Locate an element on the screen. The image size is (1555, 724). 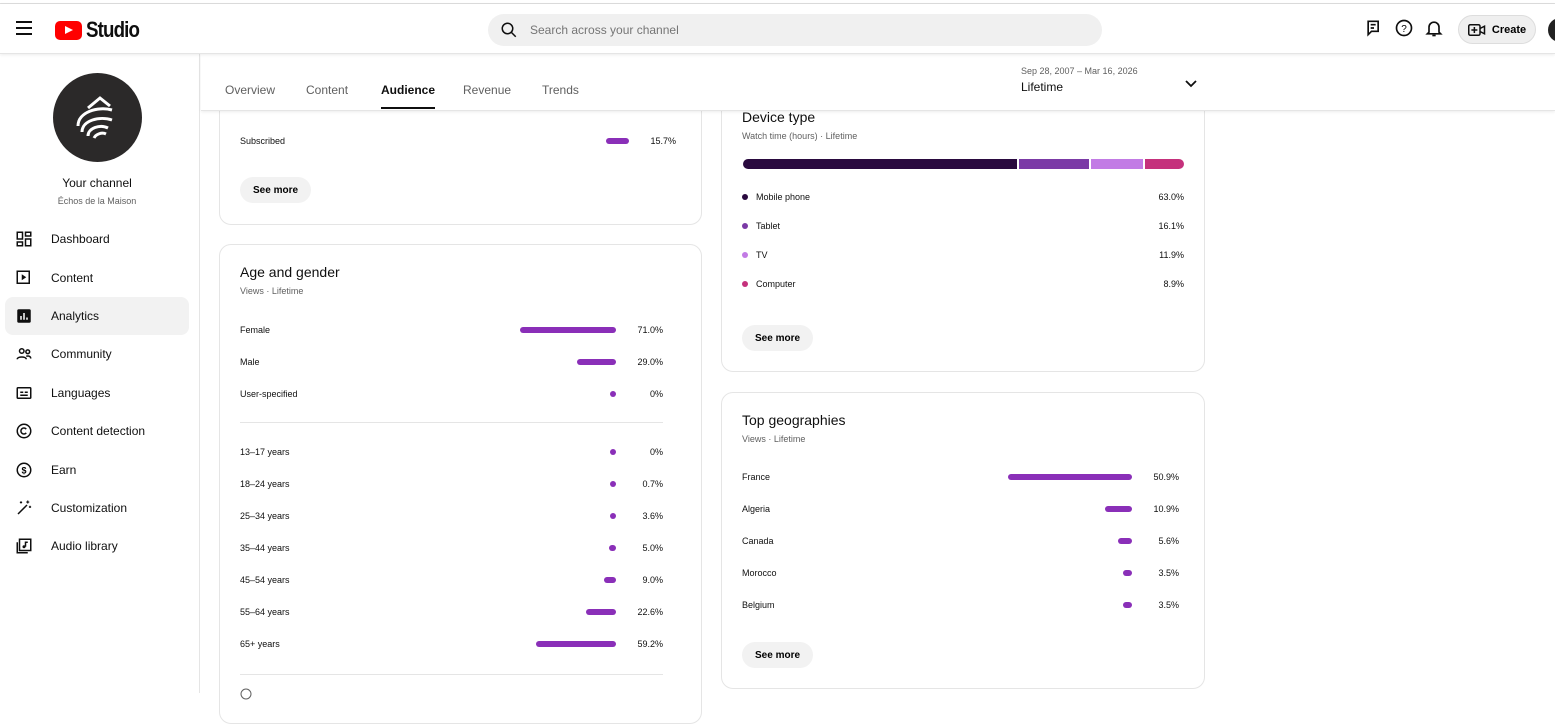
tab-trends: Trends is located at coordinates (560, 90).